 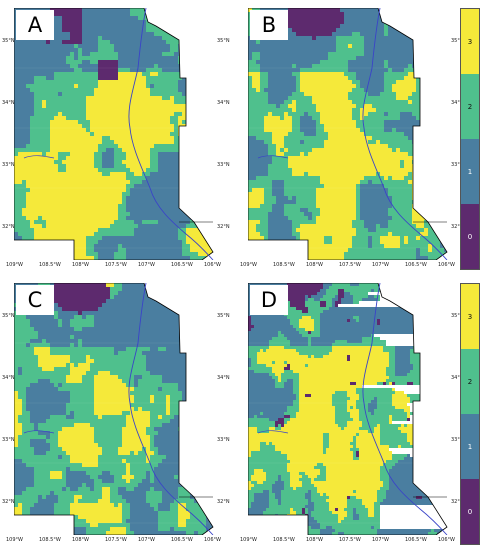 What do you see at coordinates (35, 25) in the screenshot?
I see `panel-label: A` at bounding box center [35, 25].